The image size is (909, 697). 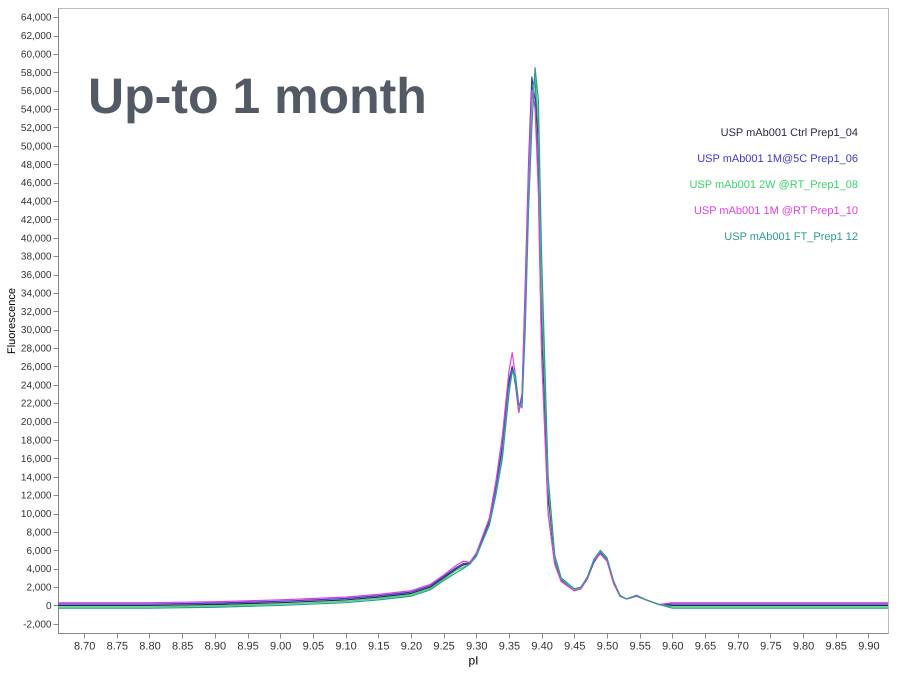 I want to click on x-tick-label: 9.65, so click(x=705, y=646).